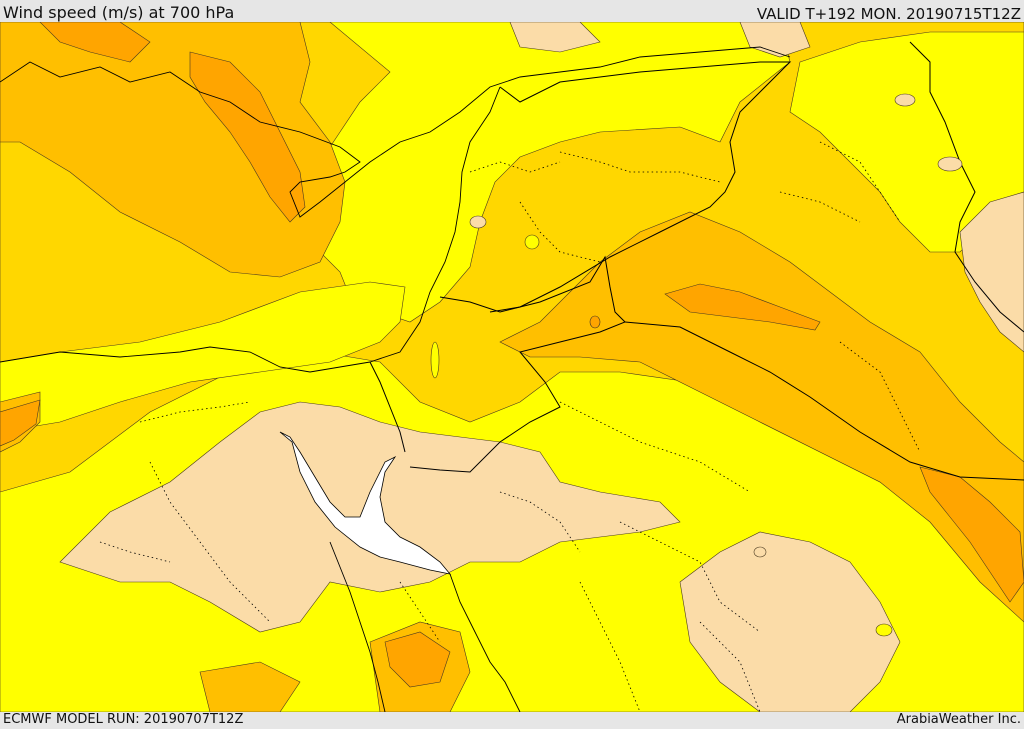 The image size is (1024, 729). What do you see at coordinates (950, 164) in the screenshot?
I see `small-patch-iran` at bounding box center [950, 164].